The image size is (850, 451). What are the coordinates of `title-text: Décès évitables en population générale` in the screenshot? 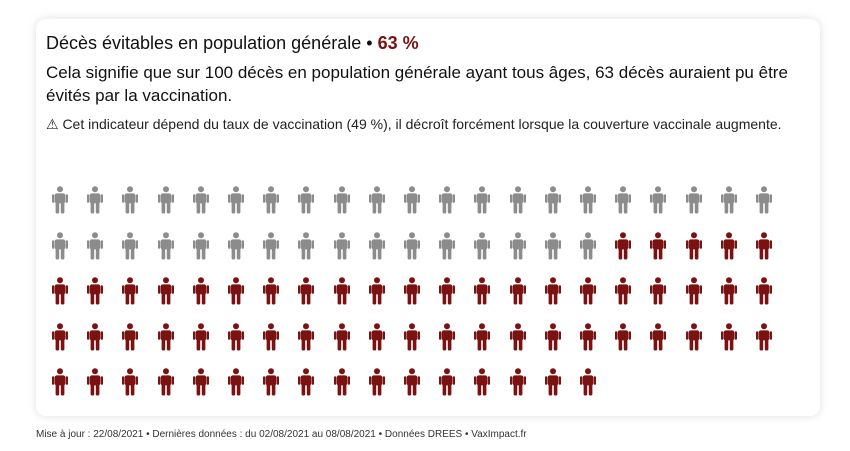 It's located at (204, 43).